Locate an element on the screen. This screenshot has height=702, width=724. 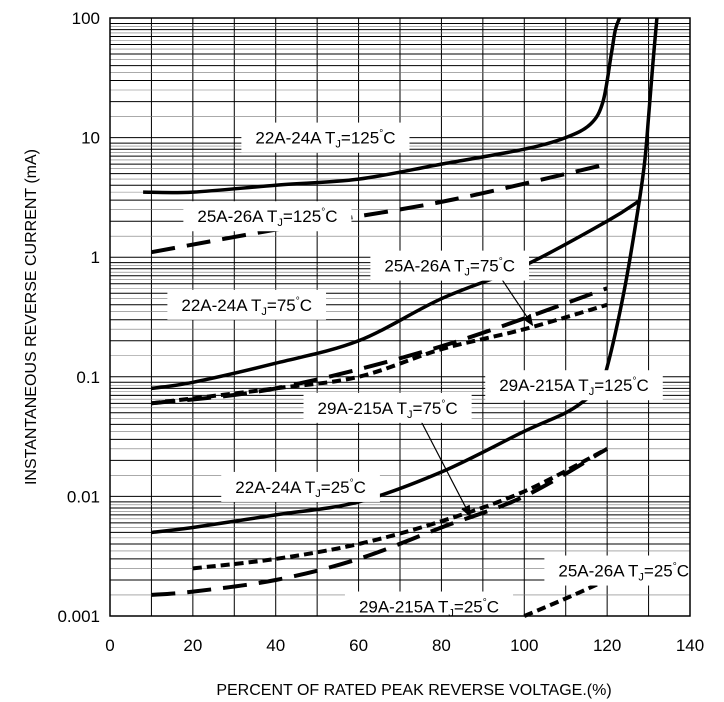
y-tick-label: 1 is located at coordinates (95, 257).